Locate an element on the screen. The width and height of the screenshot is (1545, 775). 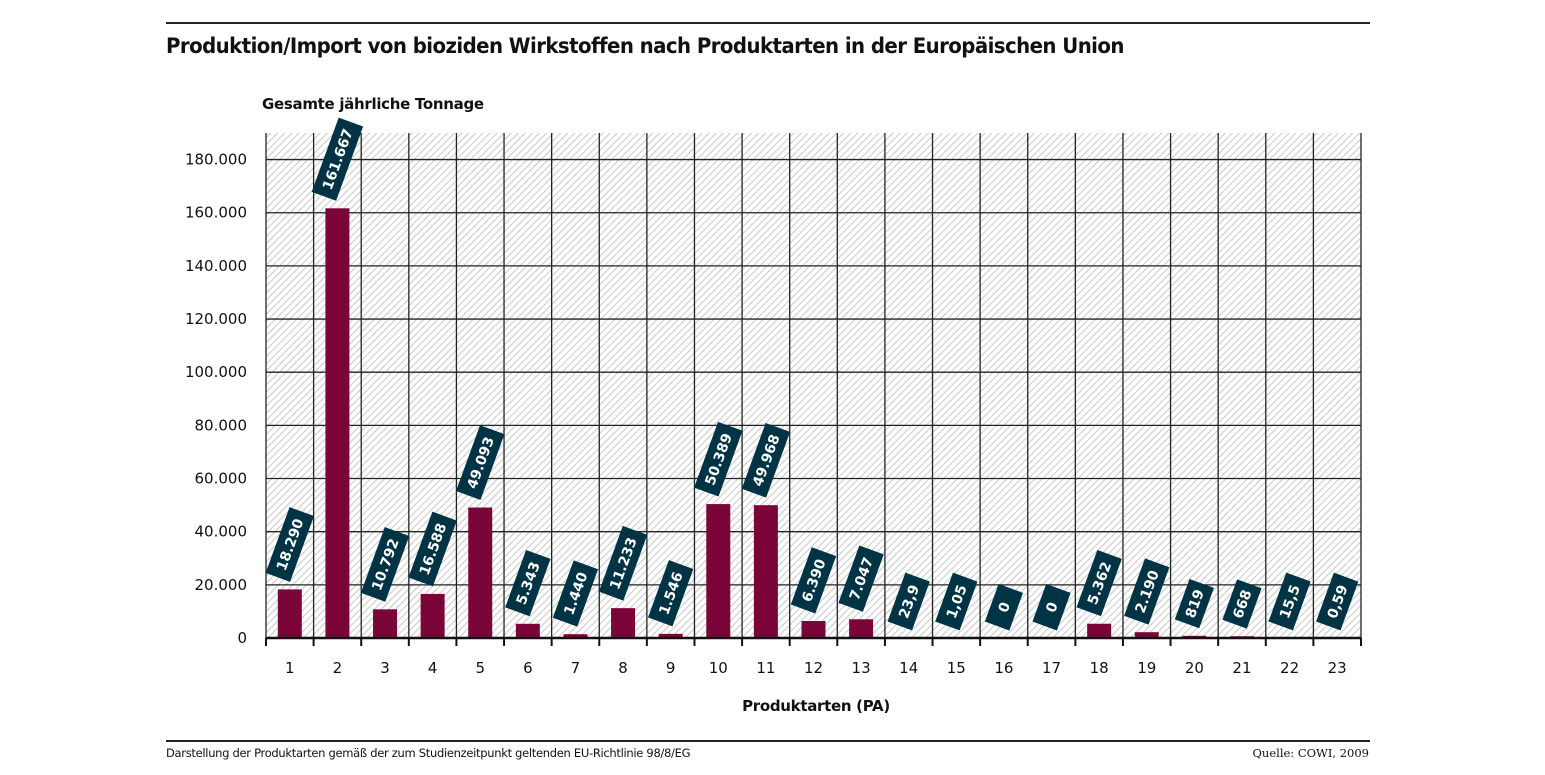
y-tick-label: 20.000 is located at coordinates (221, 585).